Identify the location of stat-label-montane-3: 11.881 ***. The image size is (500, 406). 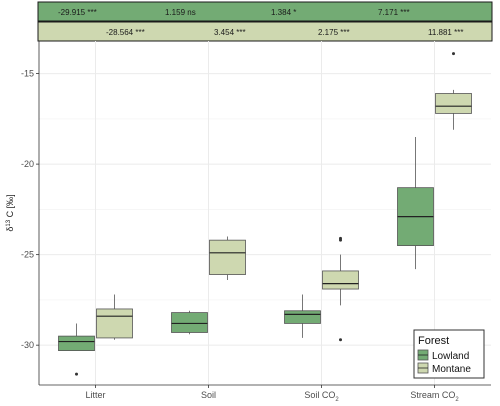
(445, 32).